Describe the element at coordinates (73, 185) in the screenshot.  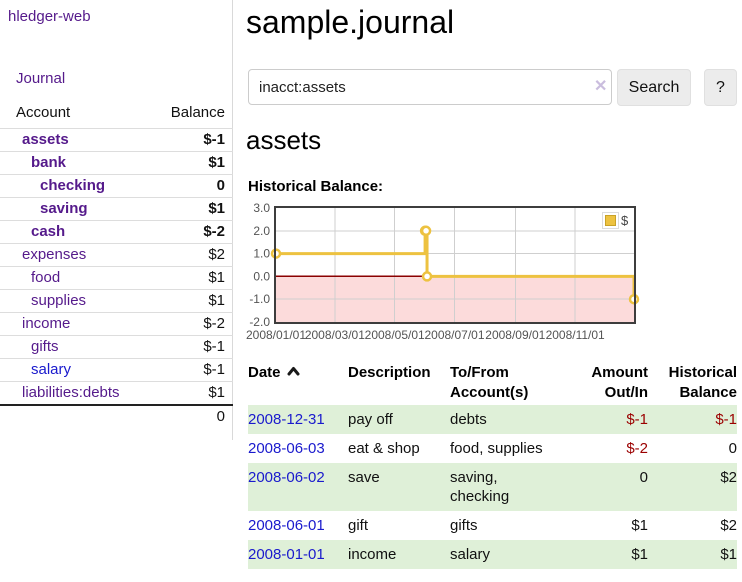
I see `account-link: checking` at that location.